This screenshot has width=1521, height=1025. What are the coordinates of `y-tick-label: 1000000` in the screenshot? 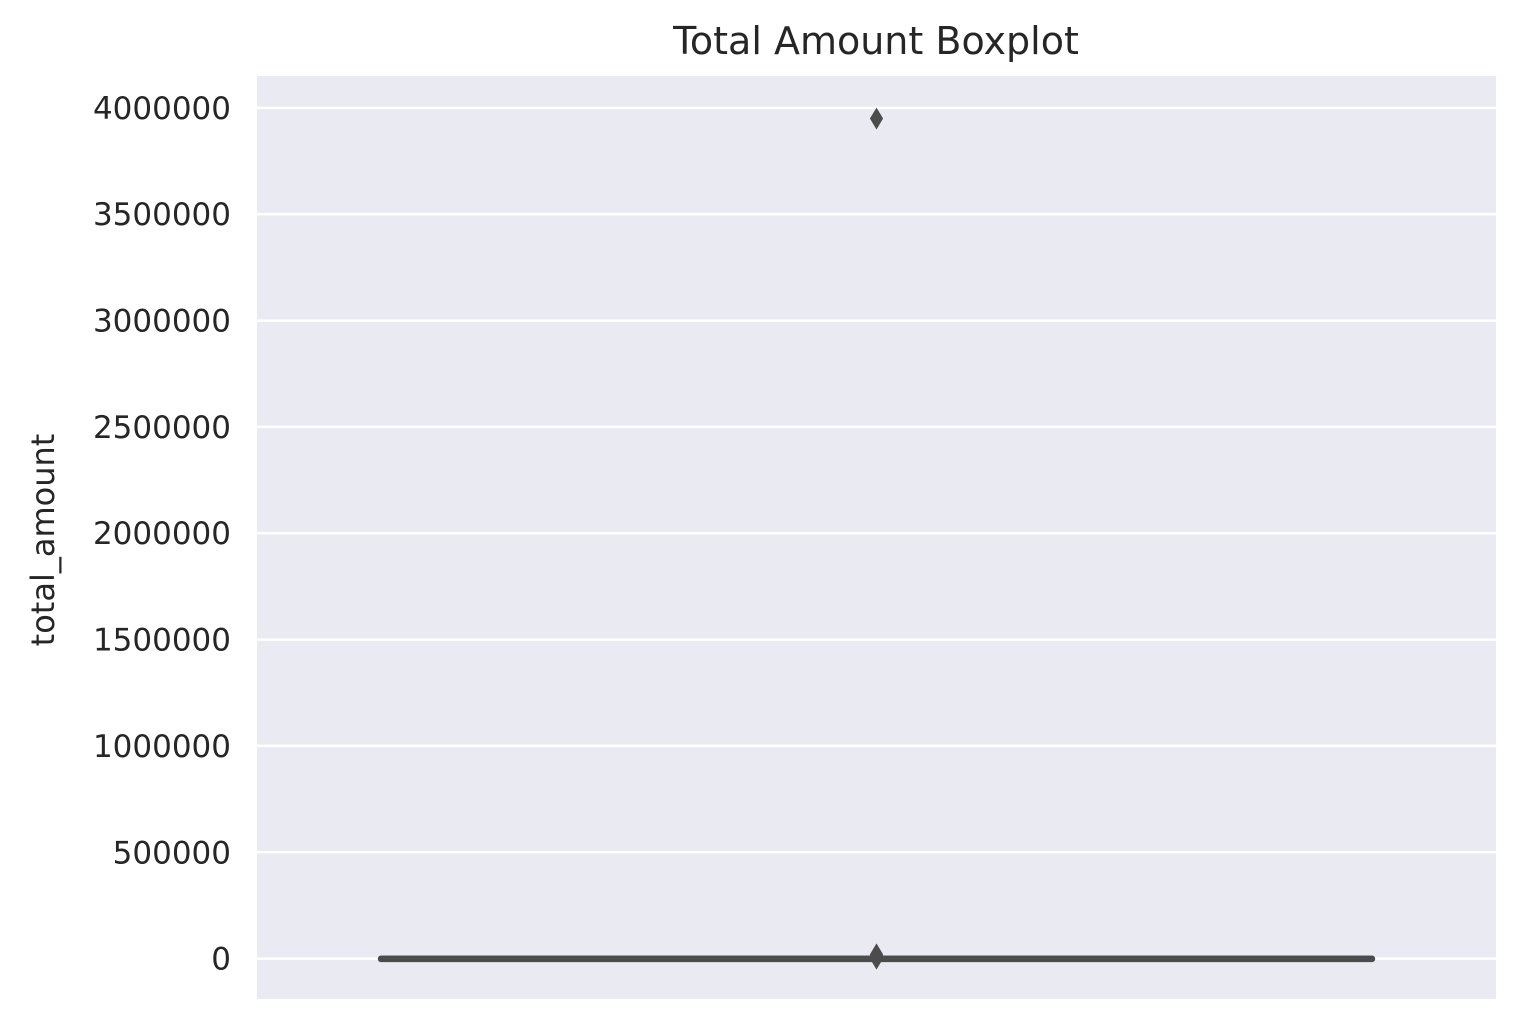 It's located at (162, 747).